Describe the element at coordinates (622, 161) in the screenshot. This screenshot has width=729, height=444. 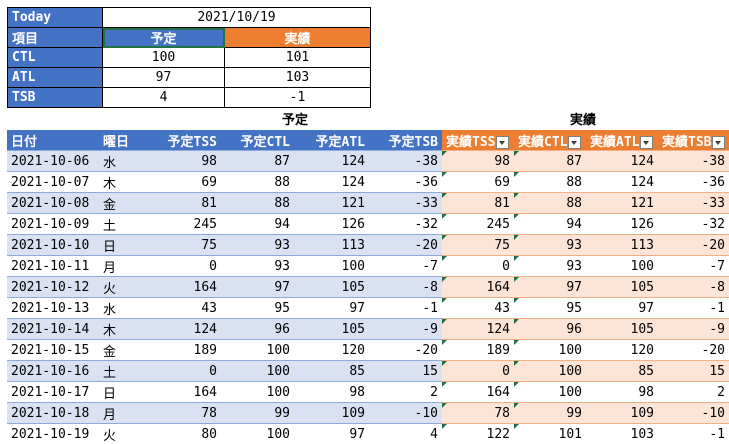
I see `cell-aa: 124` at that location.